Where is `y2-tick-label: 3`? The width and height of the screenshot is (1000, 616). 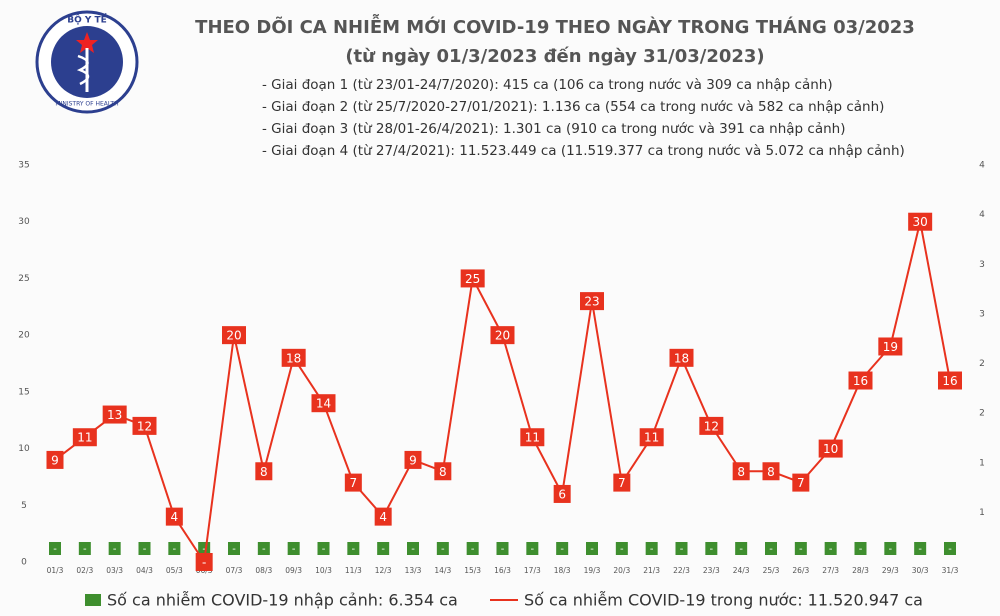
y2-tick-label: 3 is located at coordinates (982, 265).